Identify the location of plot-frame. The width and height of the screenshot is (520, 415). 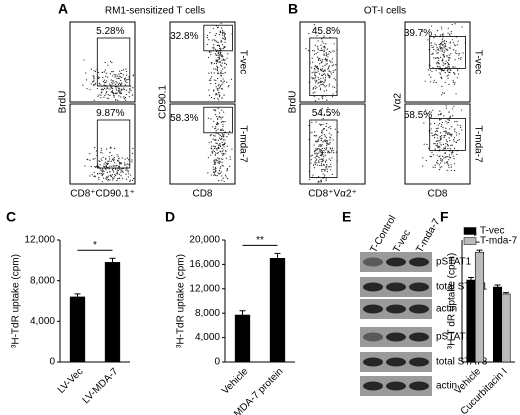
(102, 62).